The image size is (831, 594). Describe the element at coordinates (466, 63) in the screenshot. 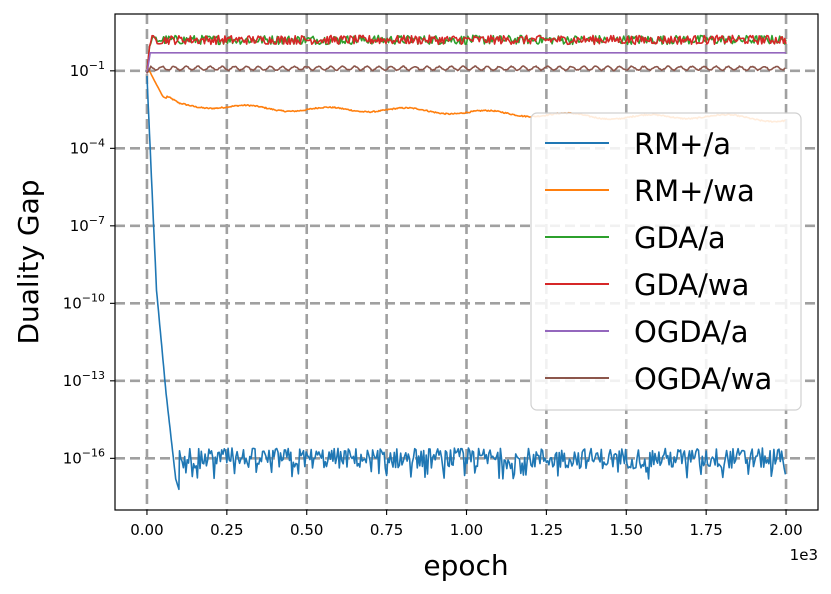

I see `series-line-ogda-a` at that location.